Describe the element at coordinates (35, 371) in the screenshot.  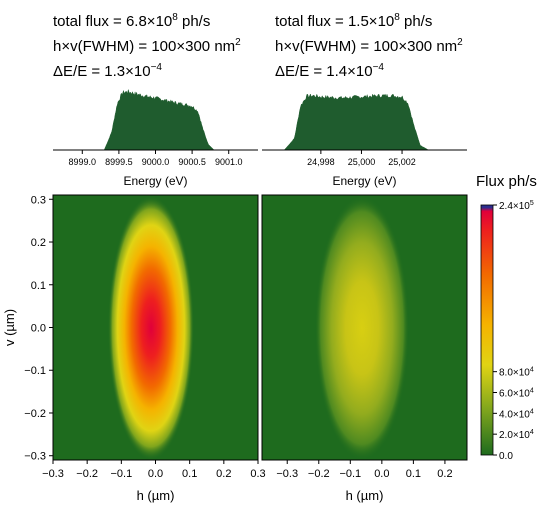
I see `map-y-tick-label: −0.1` at that location.